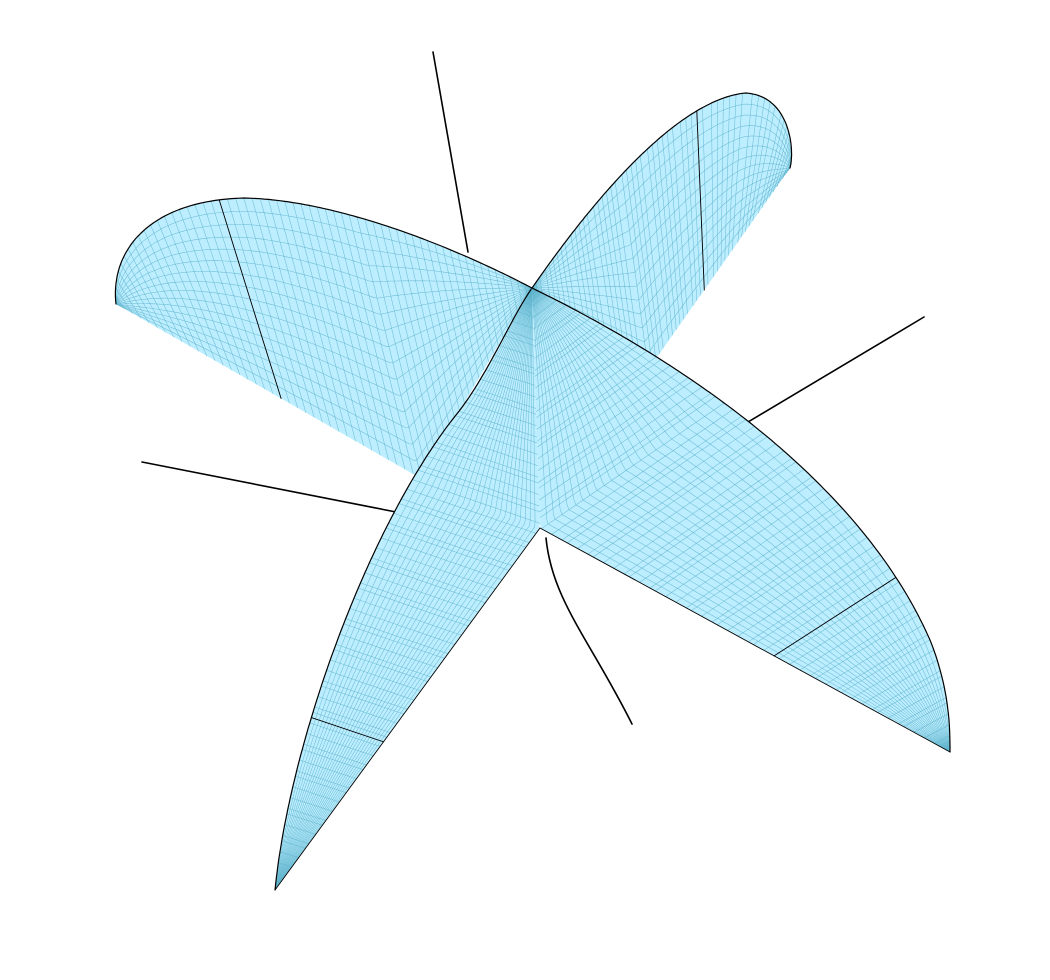 The height and width of the screenshot is (980, 1050). Describe the element at coordinates (745, 640) in the screenshot. I see `right-wing-inner-edge` at that location.